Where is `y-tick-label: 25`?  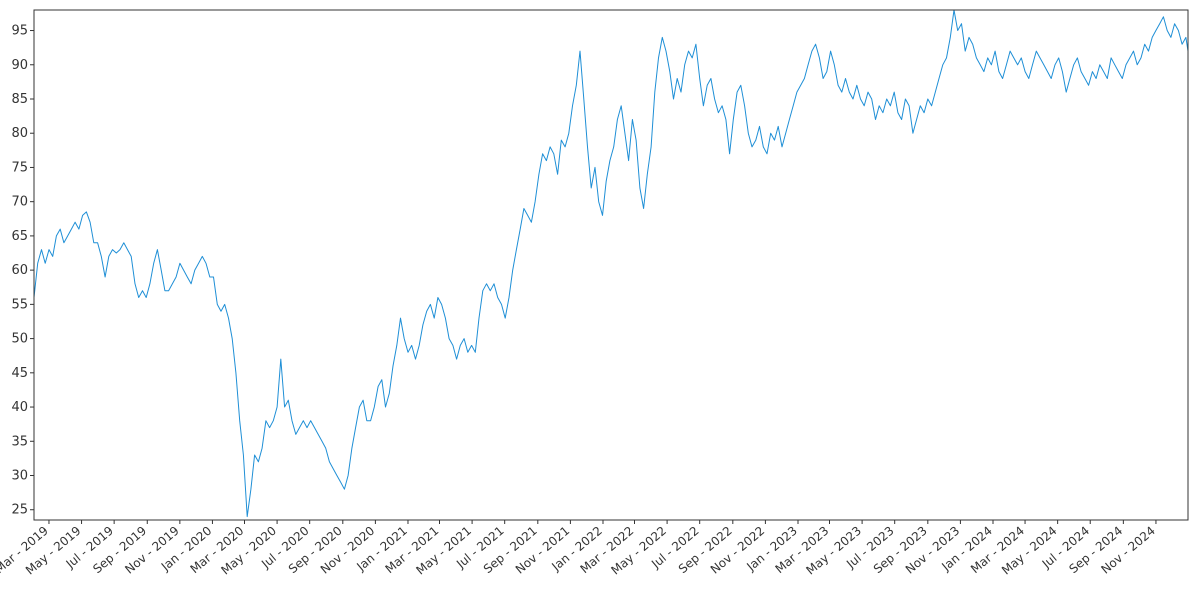 y-tick-label: 25 is located at coordinates (19, 510).